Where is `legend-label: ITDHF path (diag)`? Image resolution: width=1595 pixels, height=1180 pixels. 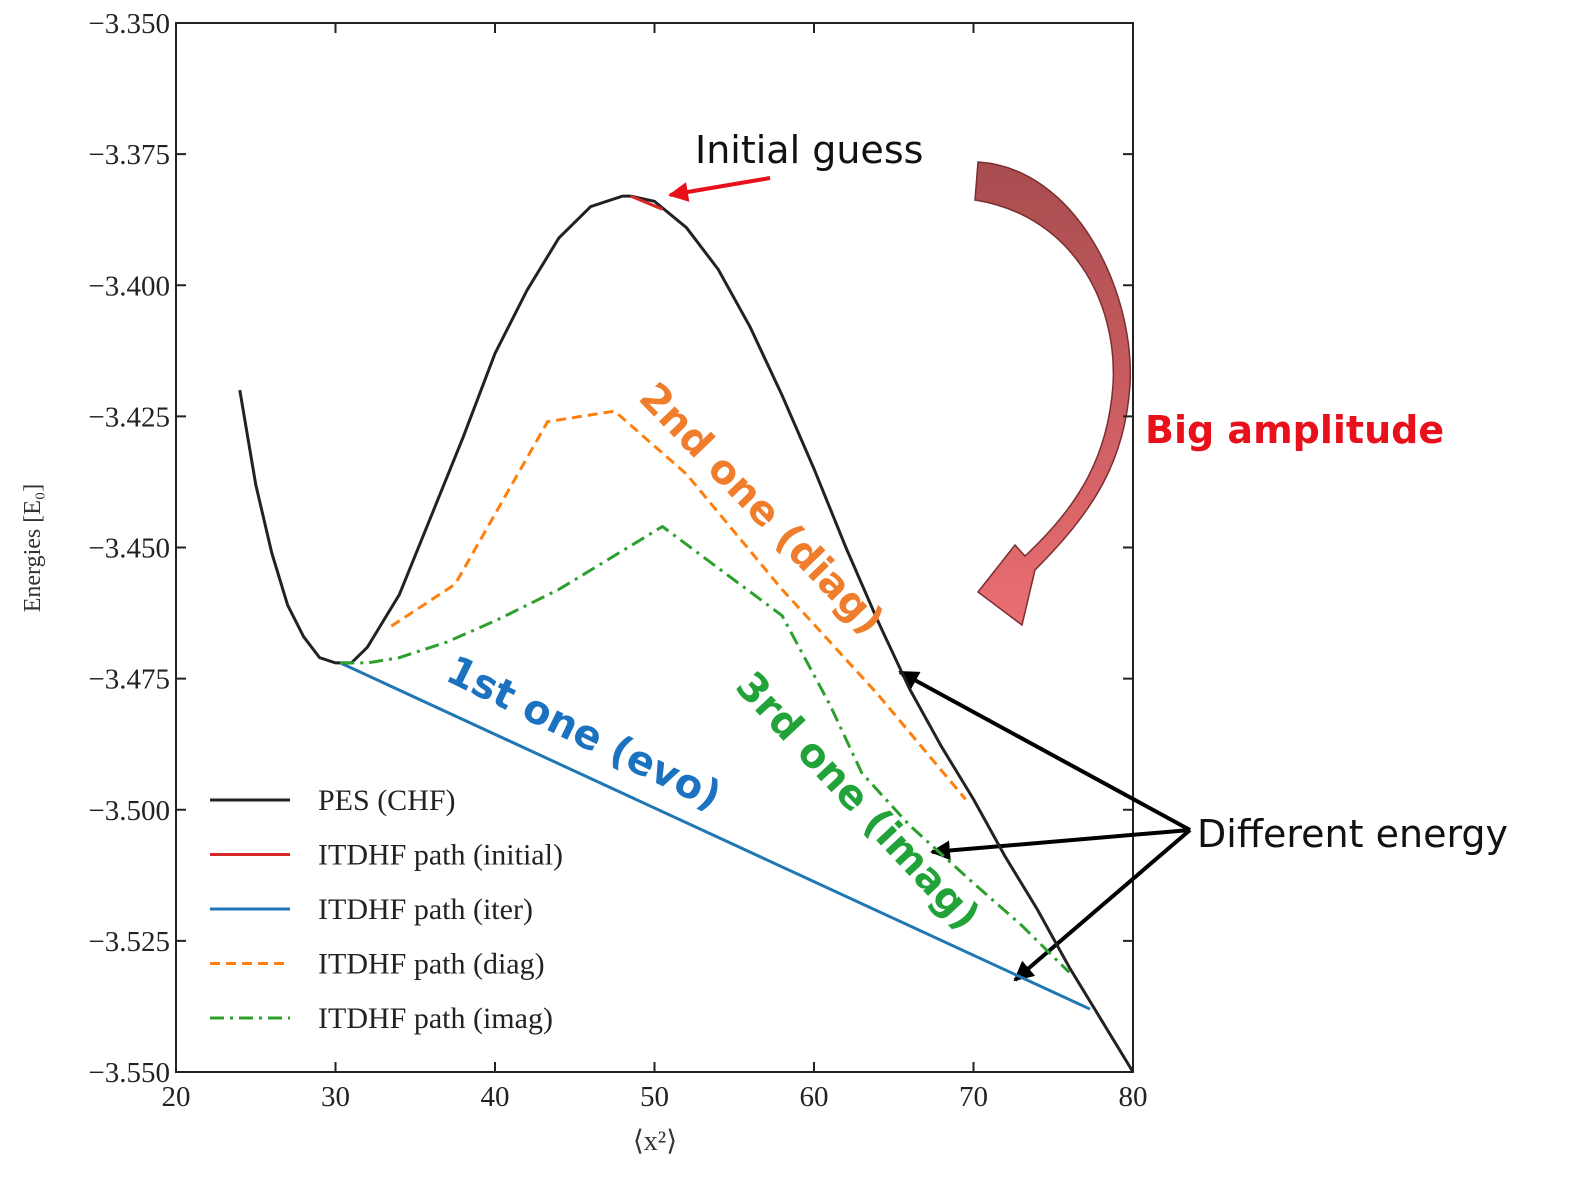 legend-label: ITDHF path (diag) is located at coordinates (431, 964).